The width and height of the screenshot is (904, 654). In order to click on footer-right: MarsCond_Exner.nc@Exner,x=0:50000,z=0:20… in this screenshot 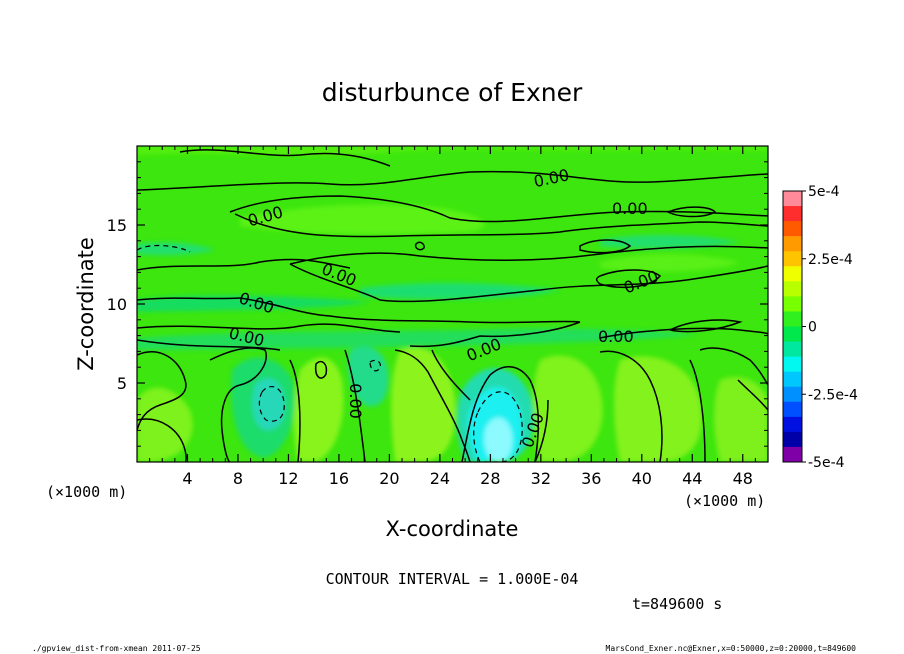, I will do `click(731, 648)`.